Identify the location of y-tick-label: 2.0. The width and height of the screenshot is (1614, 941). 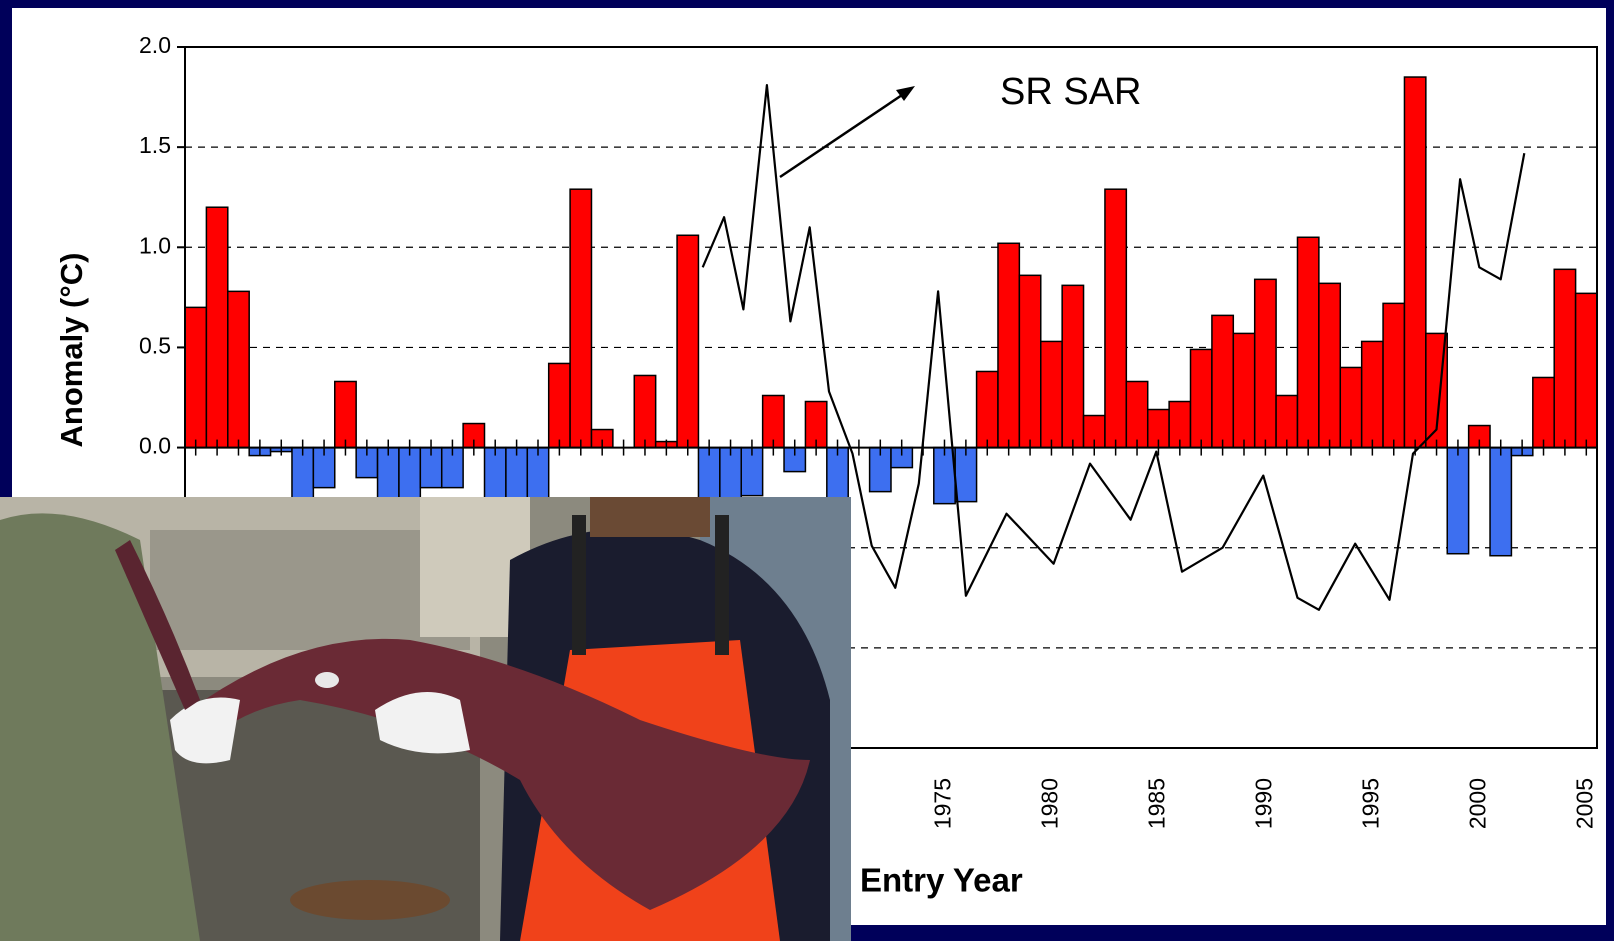
(155, 45).